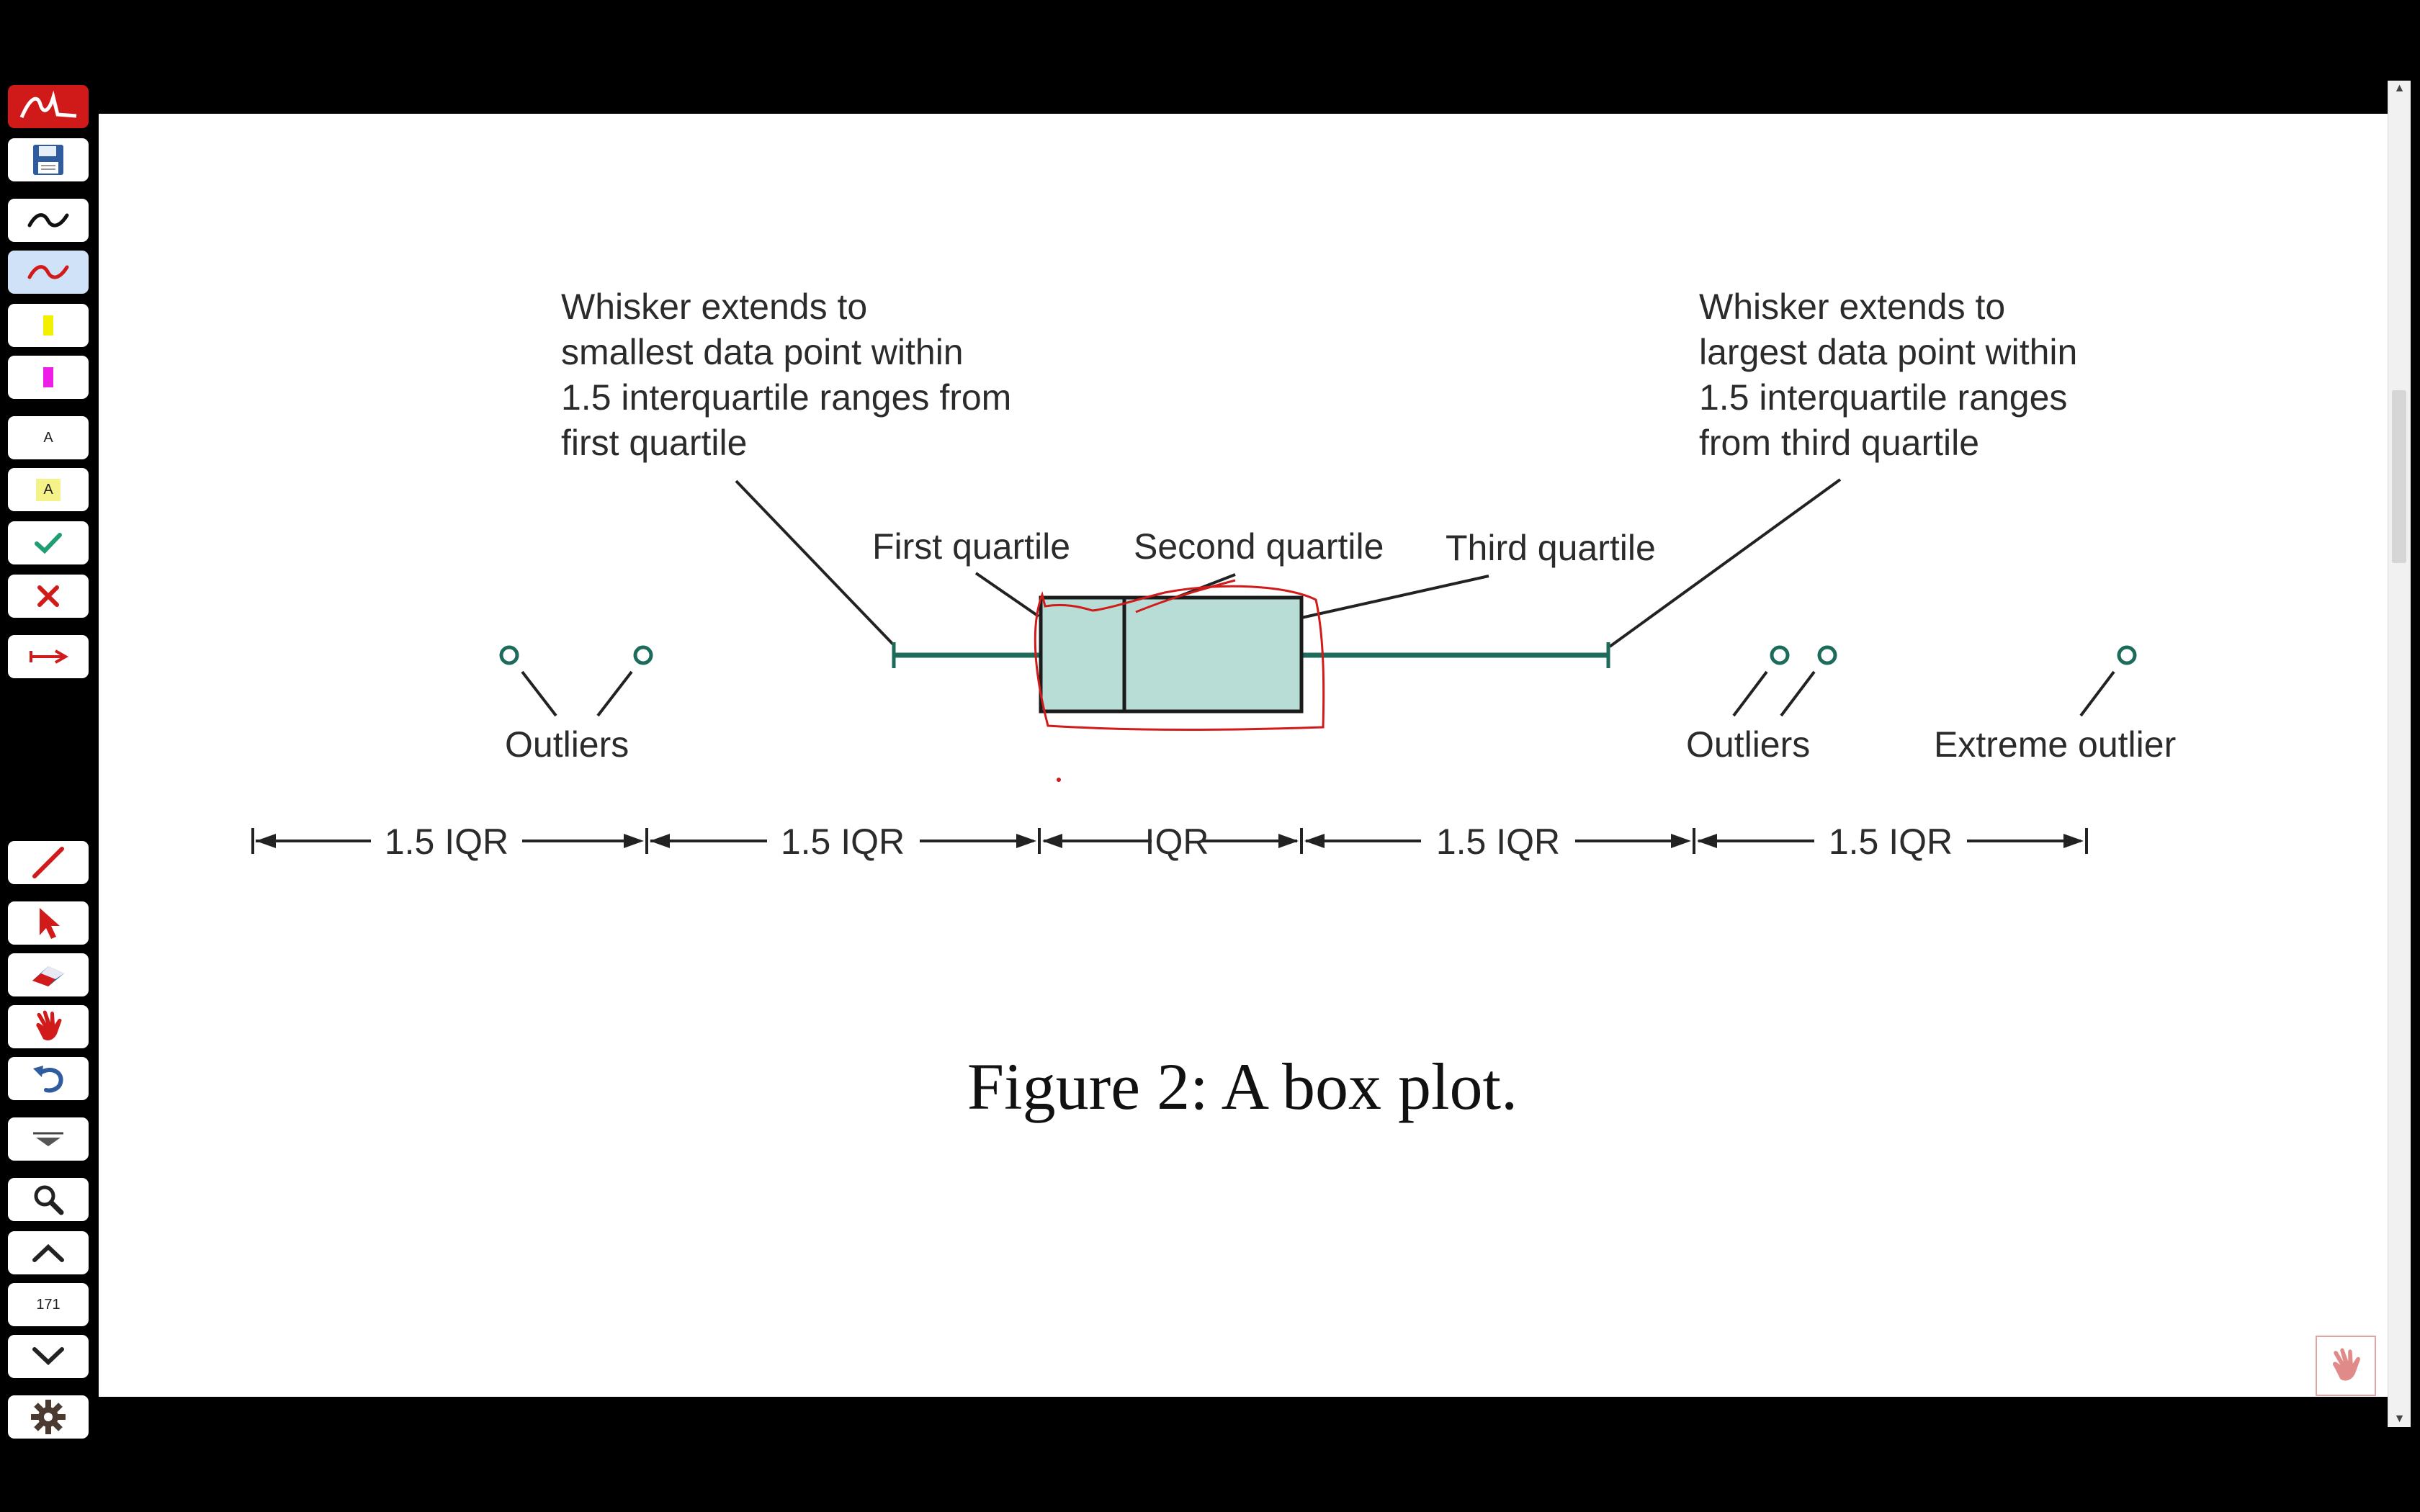 This screenshot has width=2420, height=1512. Describe the element at coordinates (49, 1199) in the screenshot. I see `zoom-icon` at that location.